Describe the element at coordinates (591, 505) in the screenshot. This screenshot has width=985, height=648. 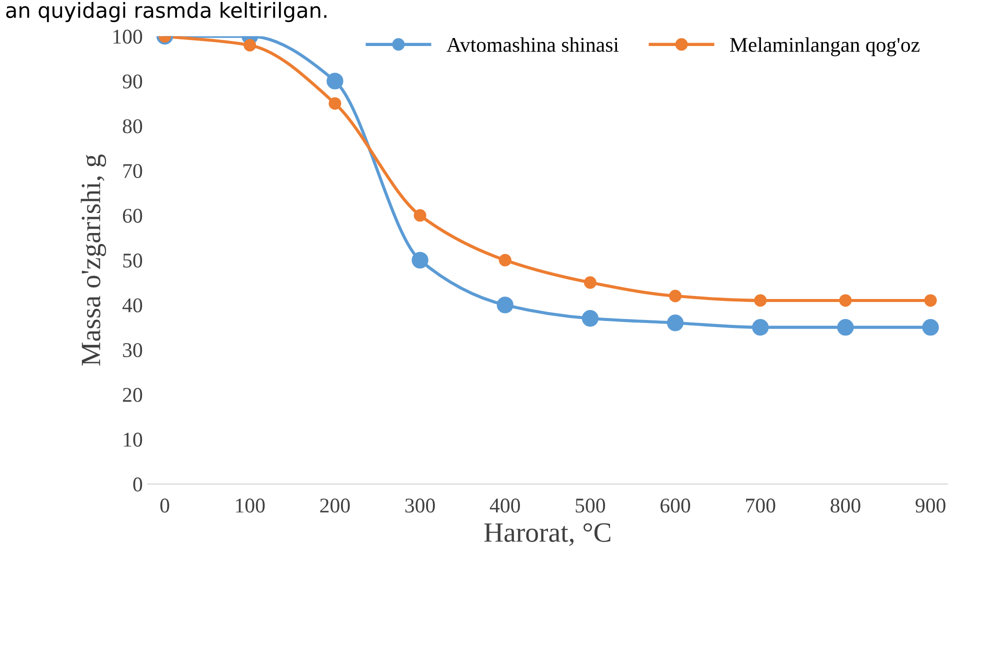
I see `x-tick-label: 500` at that location.